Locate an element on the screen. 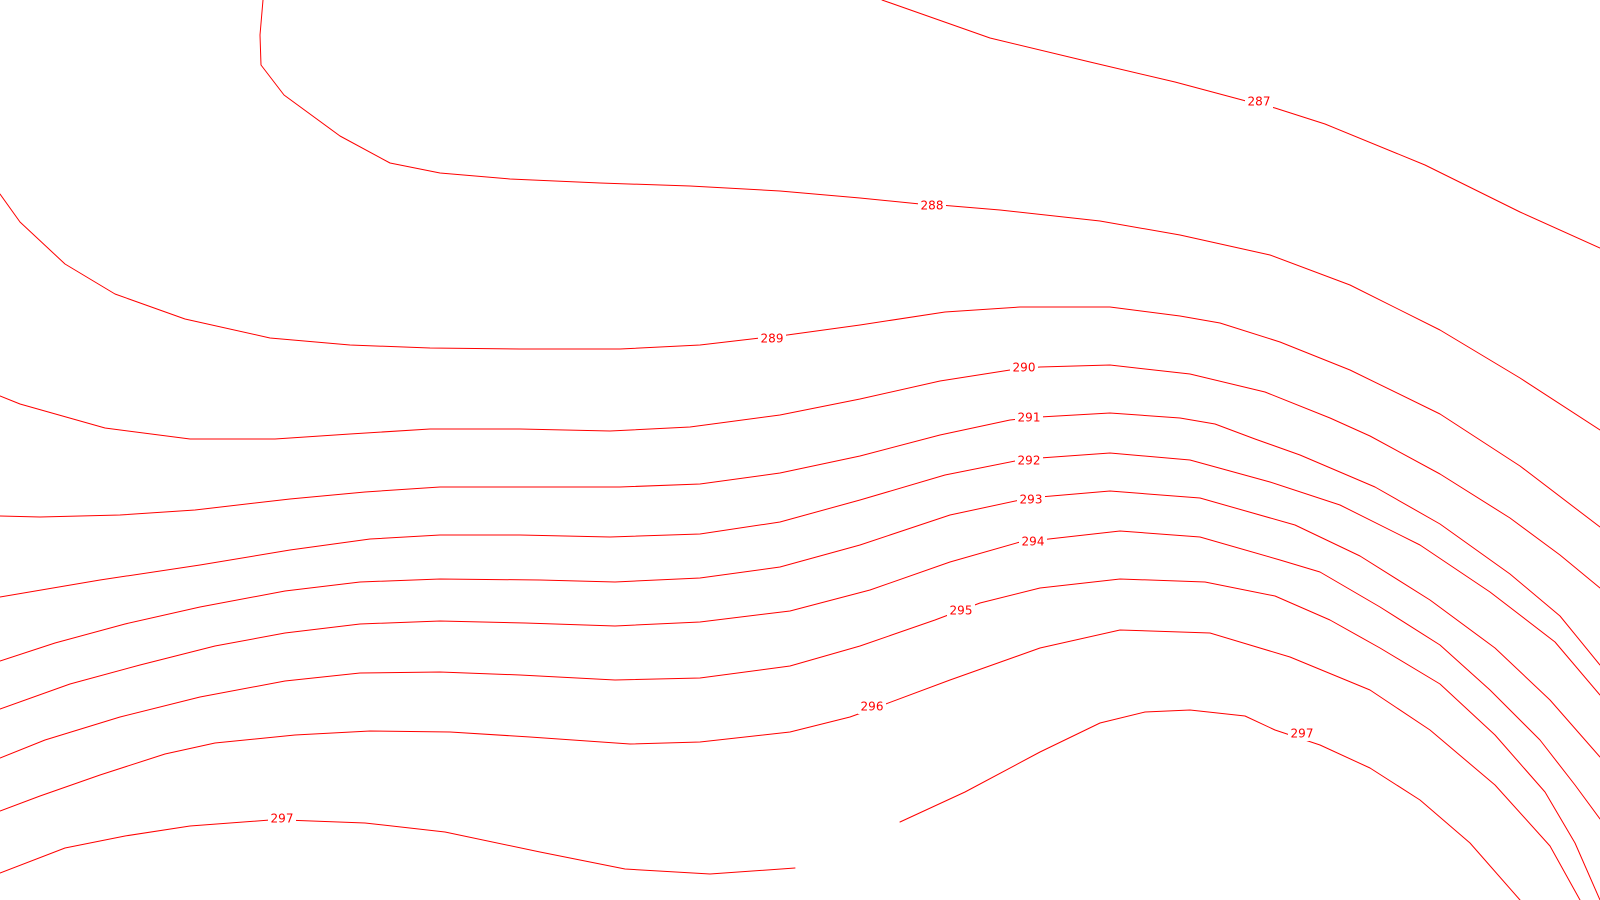  label-bg-297-lower is located at coordinates (282, 818).